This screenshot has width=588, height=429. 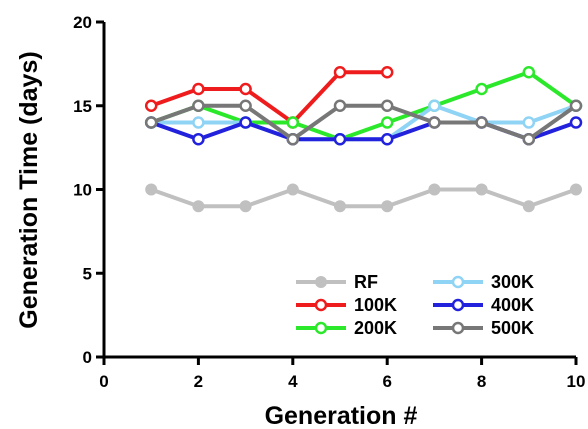 What do you see at coordinates (576, 381) in the screenshot?
I see `x-tick-label: 10` at bounding box center [576, 381].